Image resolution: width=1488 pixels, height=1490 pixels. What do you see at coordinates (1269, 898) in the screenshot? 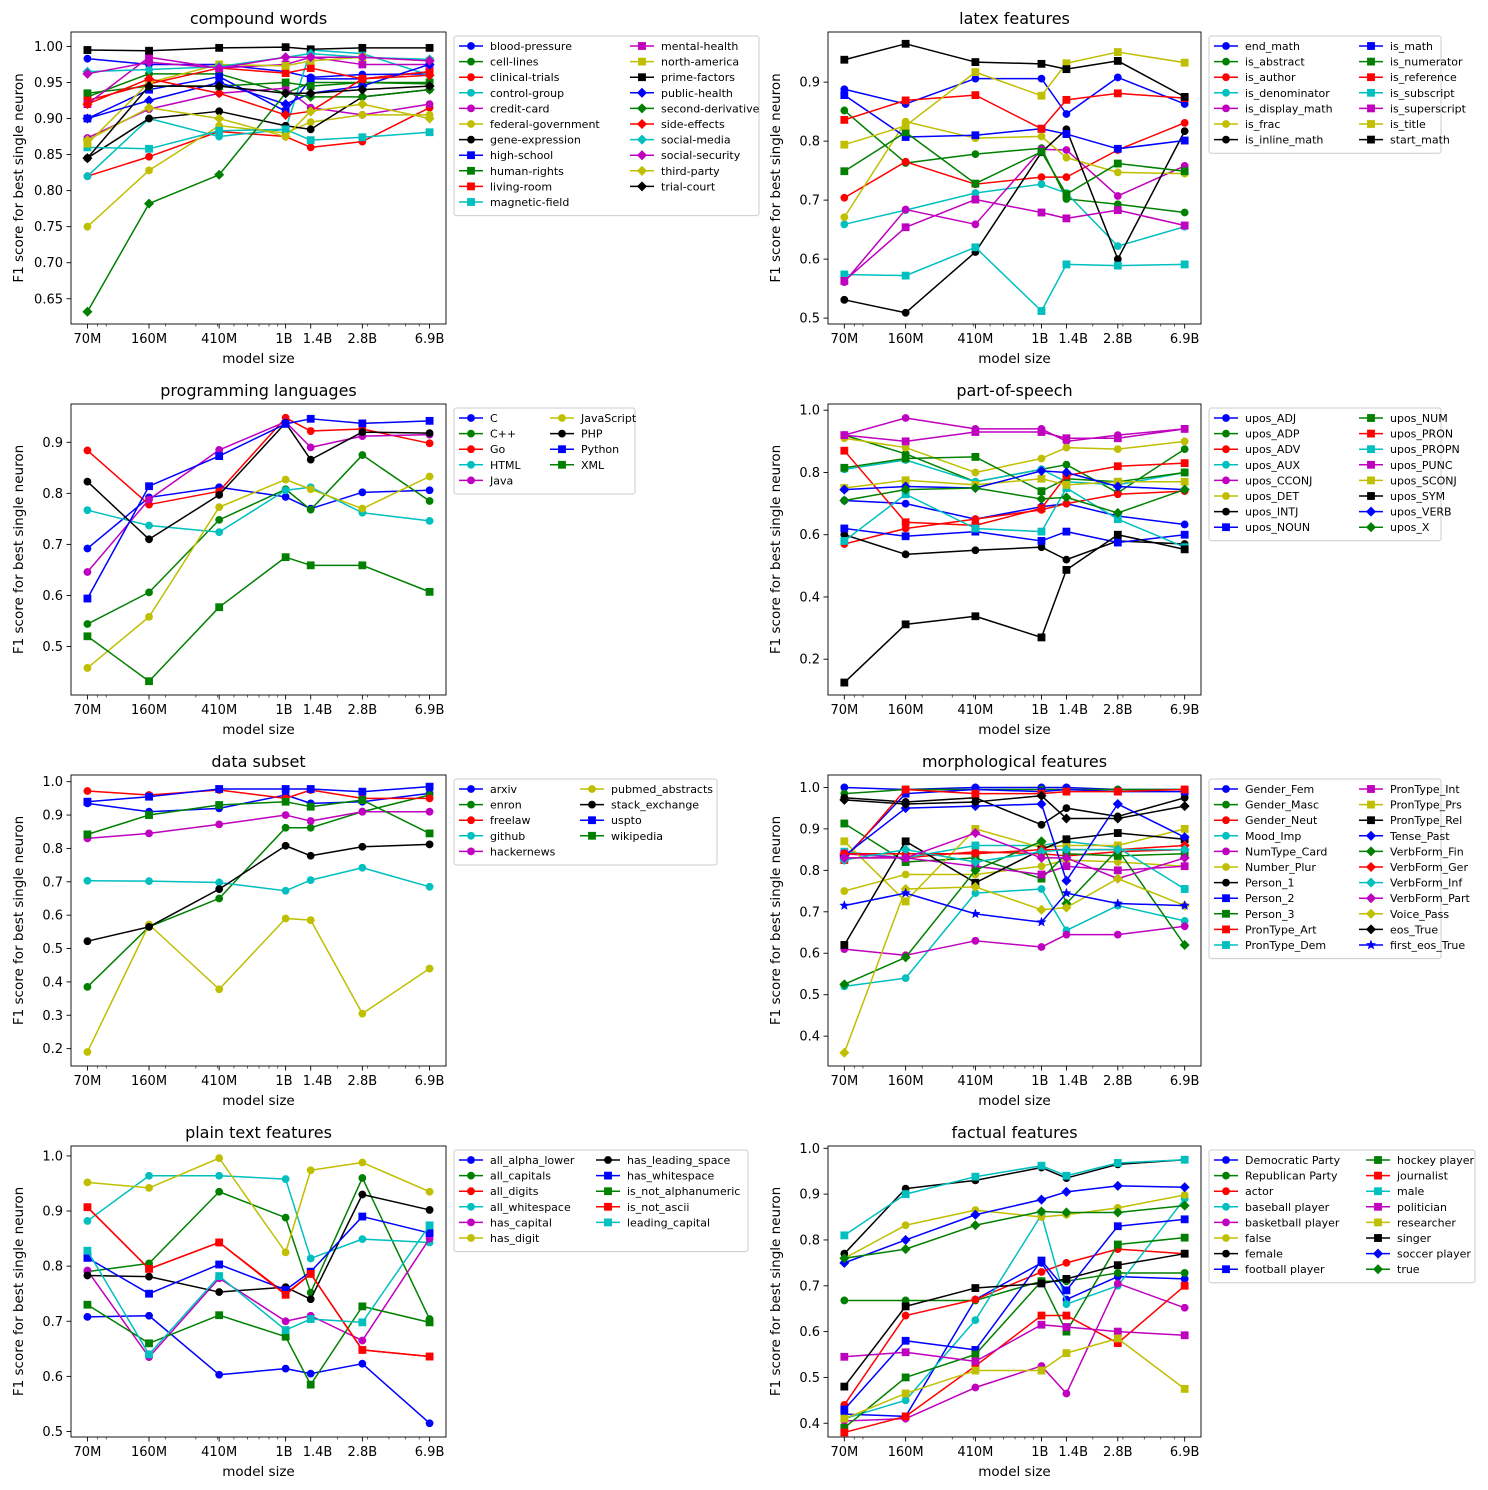
I see `legend-label: Person_2` at bounding box center [1269, 898].